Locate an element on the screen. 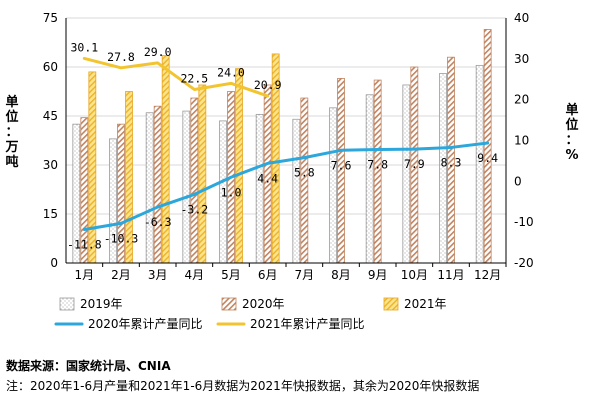 The height and width of the screenshot is (410, 592). y2-axis-title: 位 is located at coordinates (571, 125).